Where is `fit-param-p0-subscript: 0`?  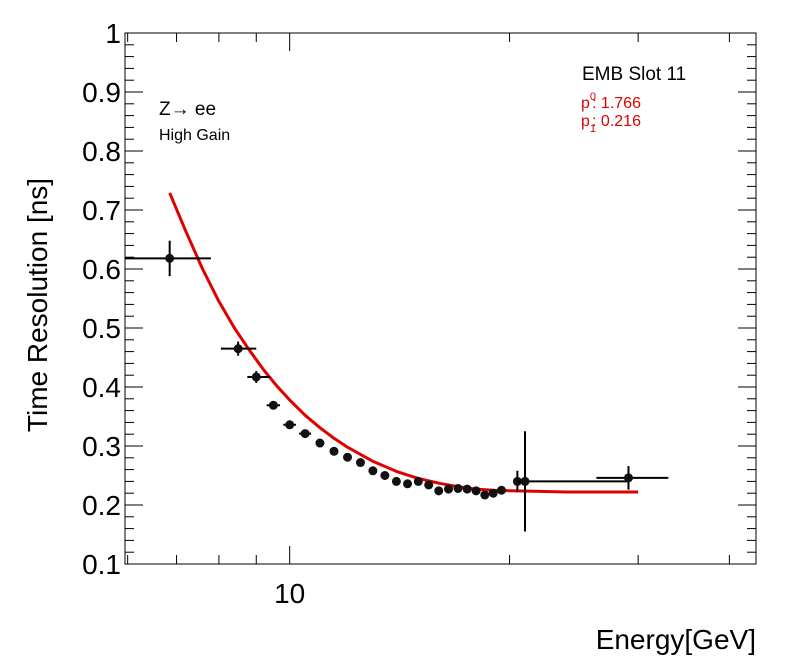
fit-param-p0-subscript: 0 is located at coordinates (593, 97).